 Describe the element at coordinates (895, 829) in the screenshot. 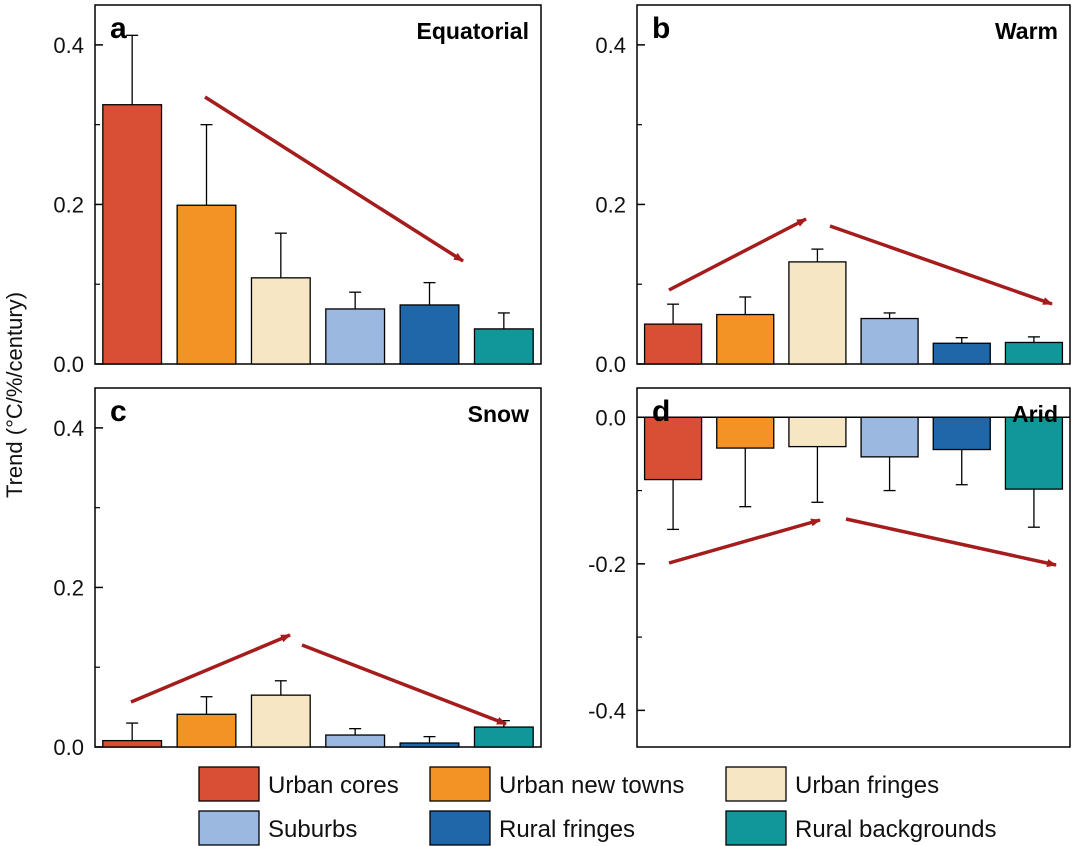

I see `legend-label: Rural backgrounds` at that location.